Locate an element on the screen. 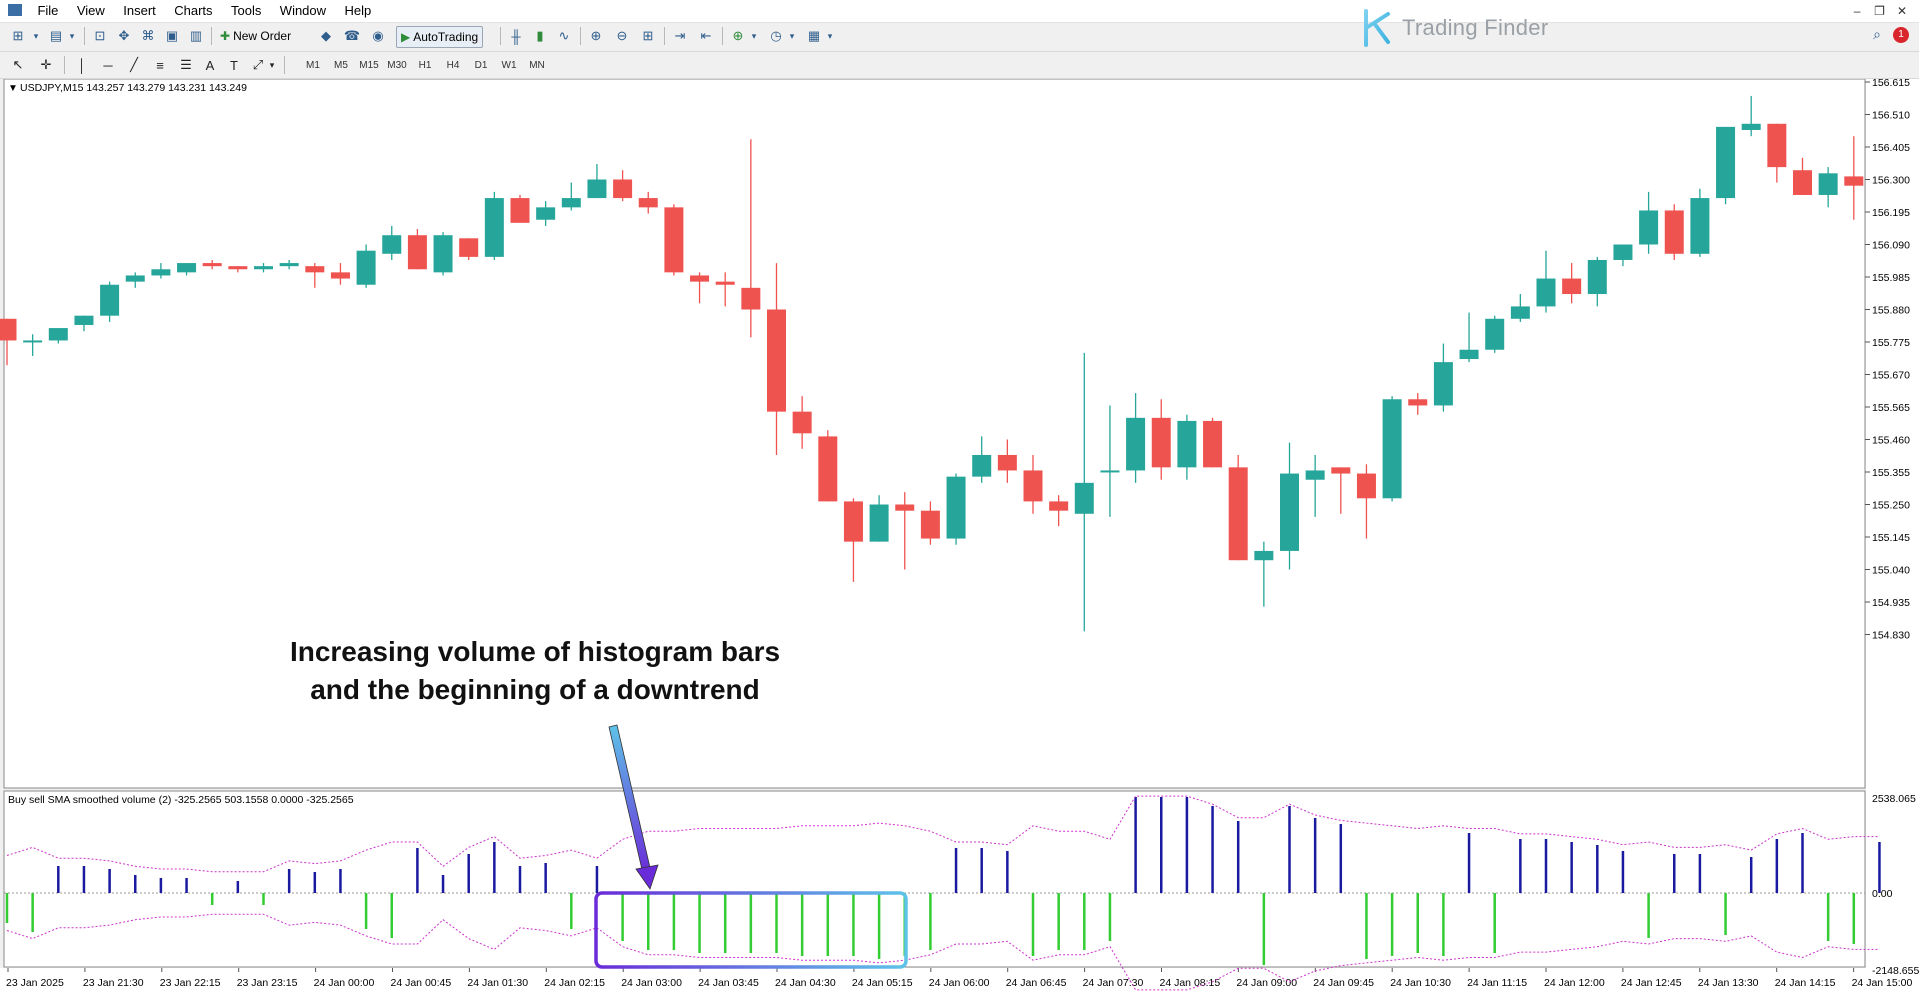 This screenshot has height=996, width=1919. menu-tools: Tools is located at coordinates (246, 10).